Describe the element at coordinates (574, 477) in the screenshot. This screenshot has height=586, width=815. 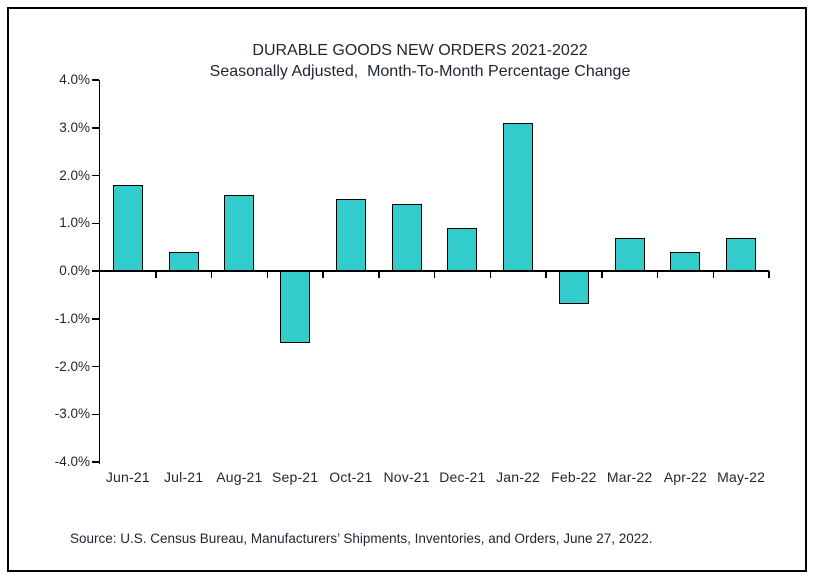
I see `x-tick-label-feb-22: Feb-22` at that location.